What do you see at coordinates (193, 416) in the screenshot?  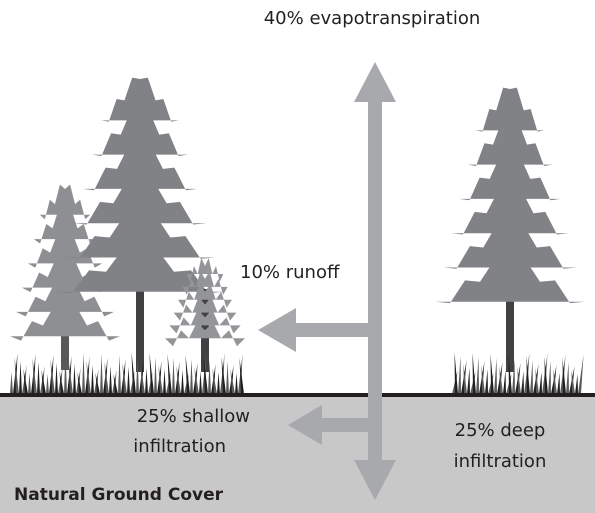 I see `shallow-label-1: 25% shallow` at bounding box center [193, 416].